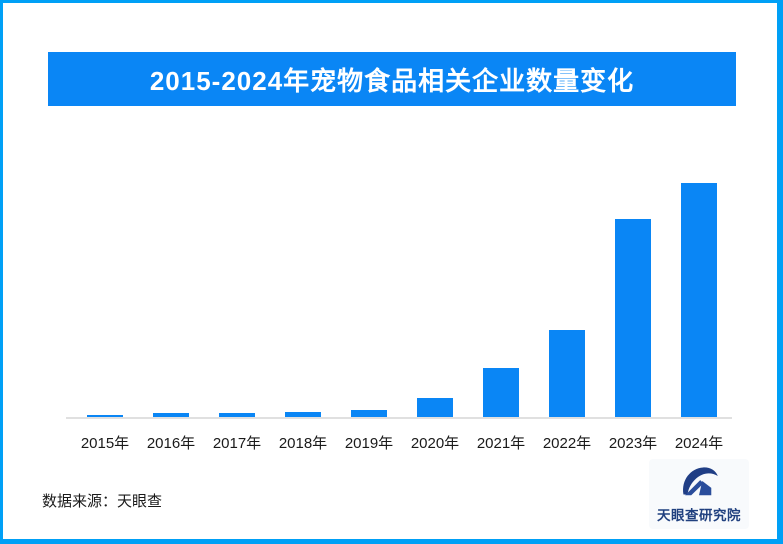 Image resolution: width=783 pixels, height=544 pixels. What do you see at coordinates (700, 480) in the screenshot?
I see `tianyancha-logo-icon` at bounding box center [700, 480].